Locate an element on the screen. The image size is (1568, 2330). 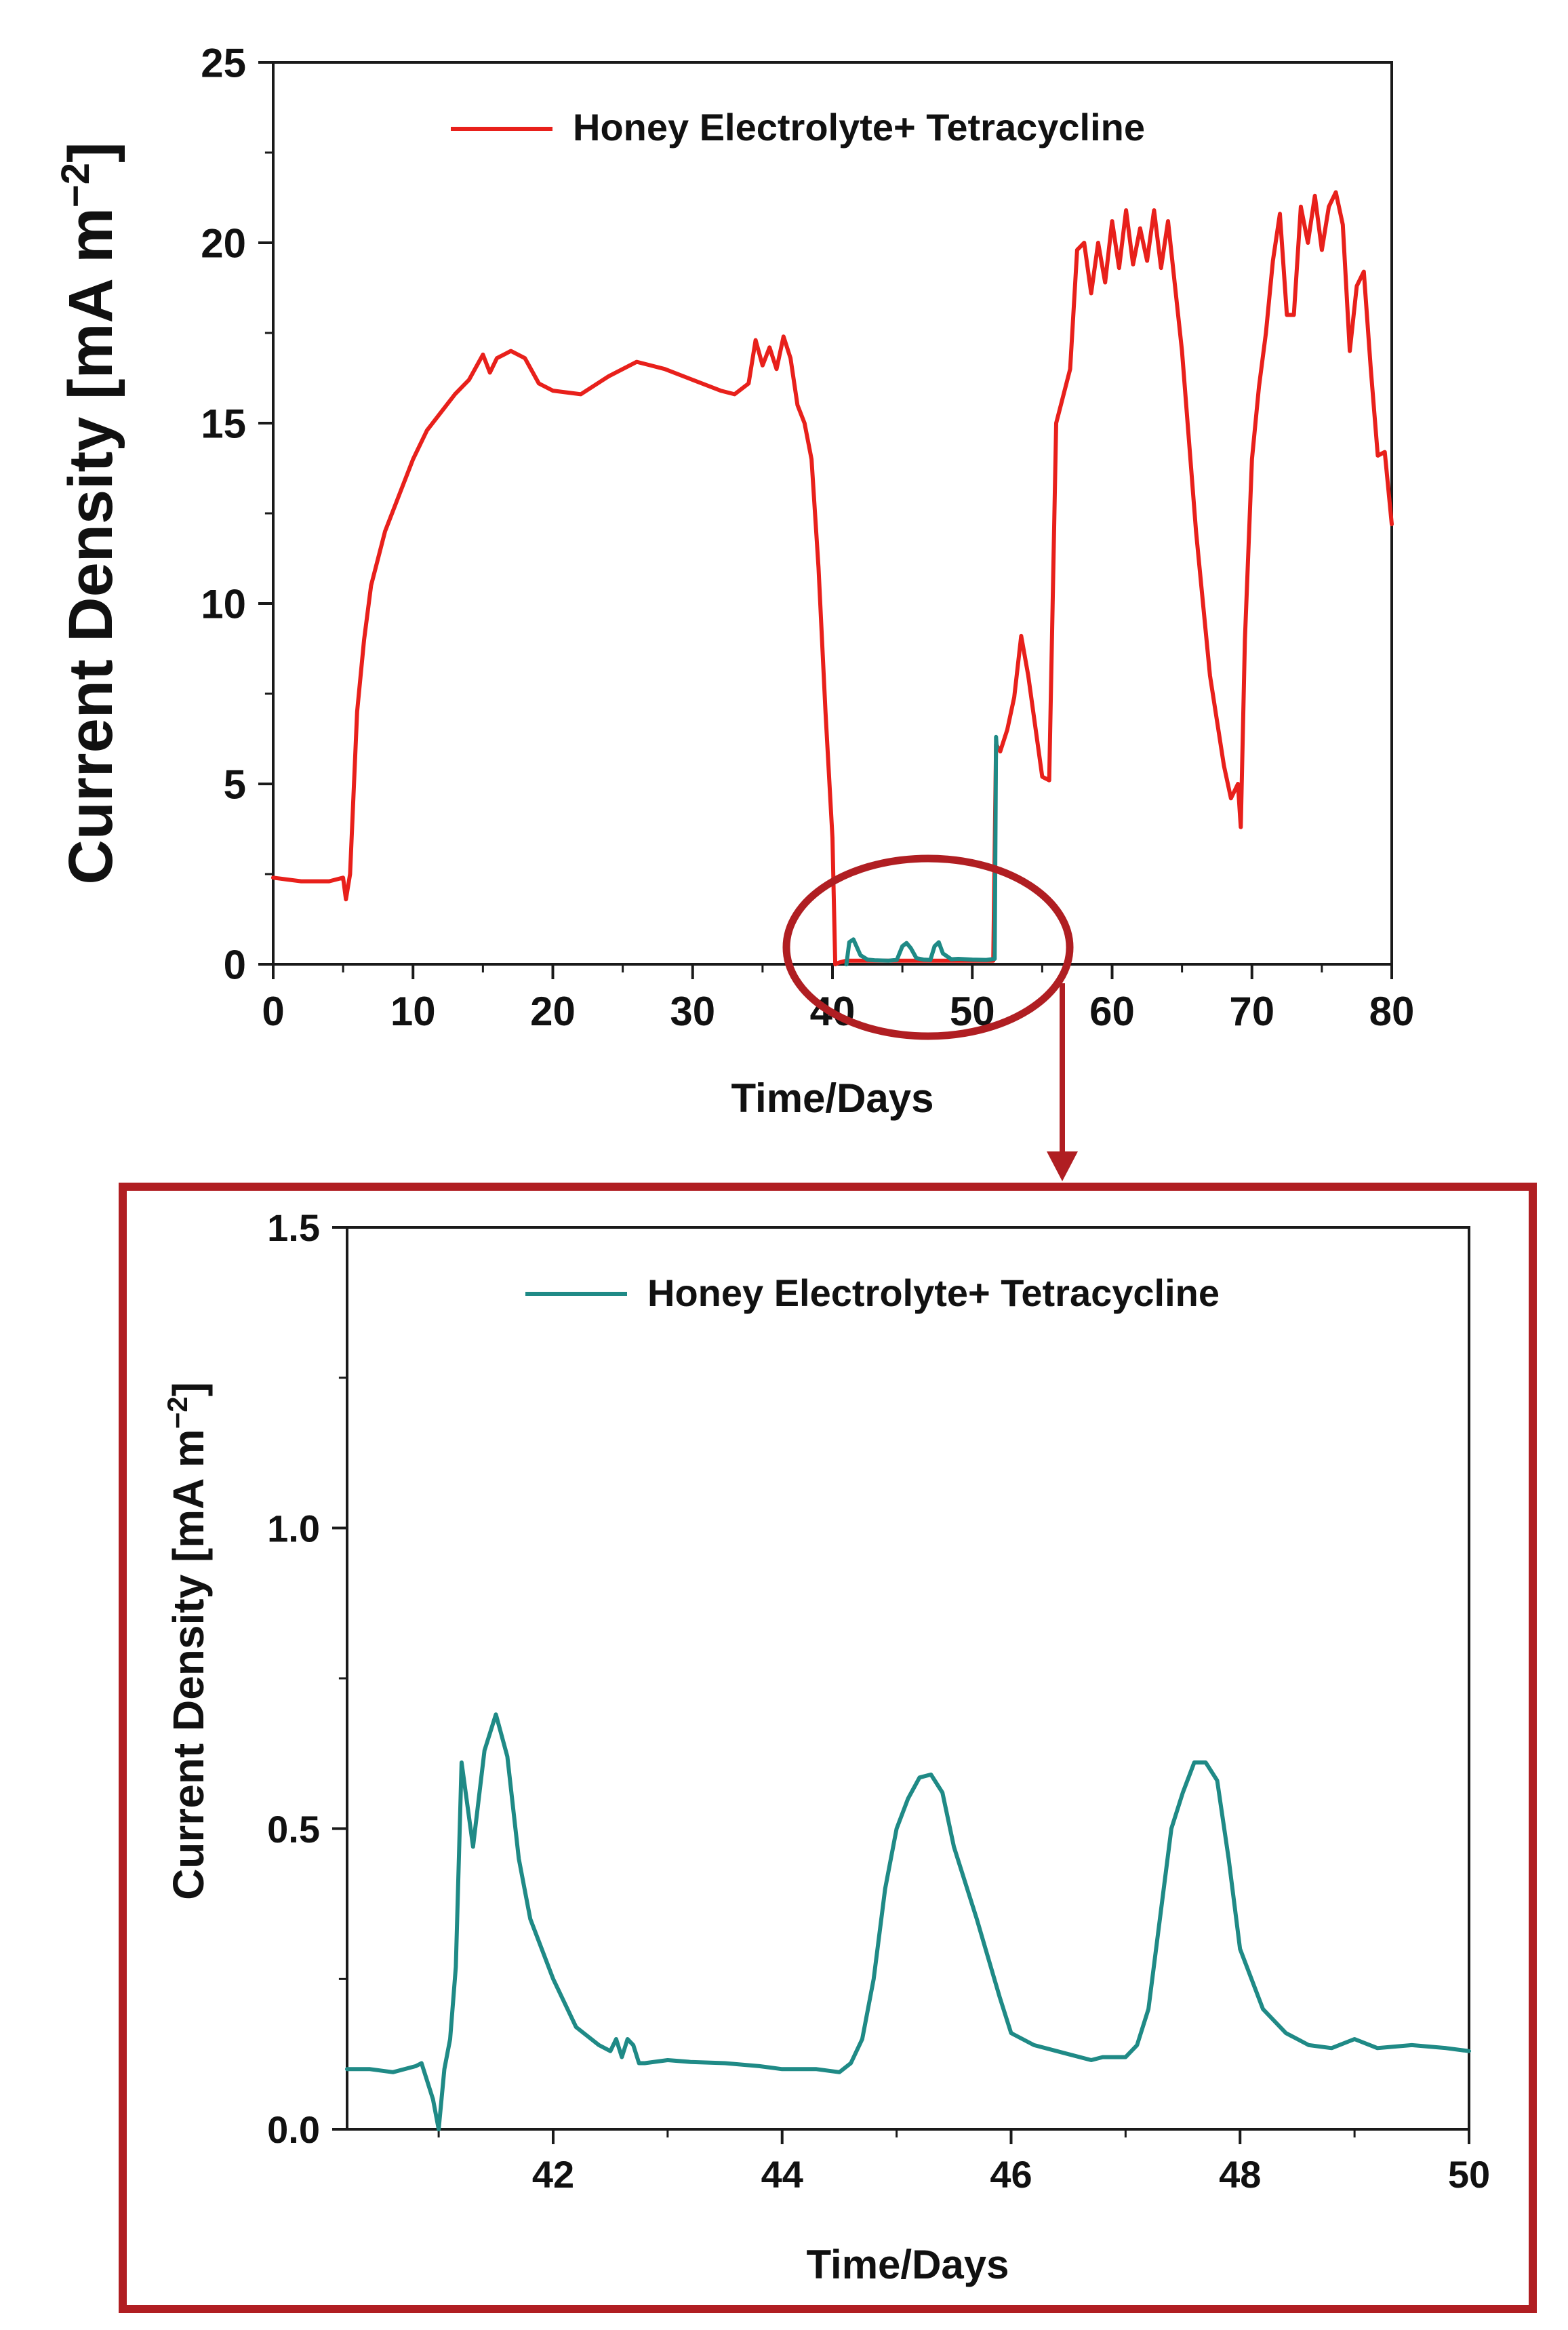
main-y-axis-title: Current Density [mA m−2] is located at coordinates (90, 513).